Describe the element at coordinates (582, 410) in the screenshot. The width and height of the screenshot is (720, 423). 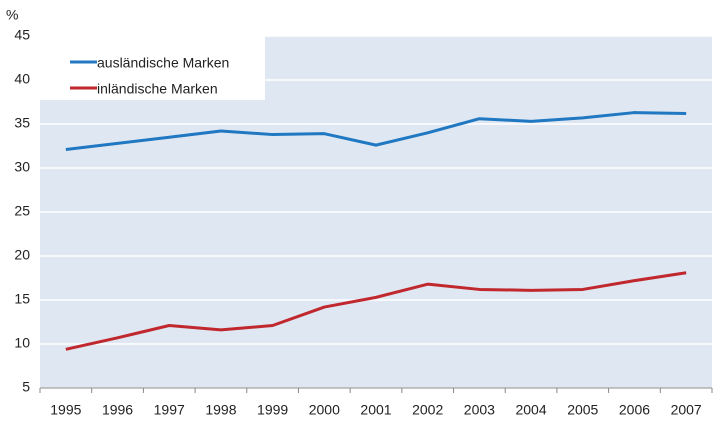
I see `x-tick-label: 2005` at that location.